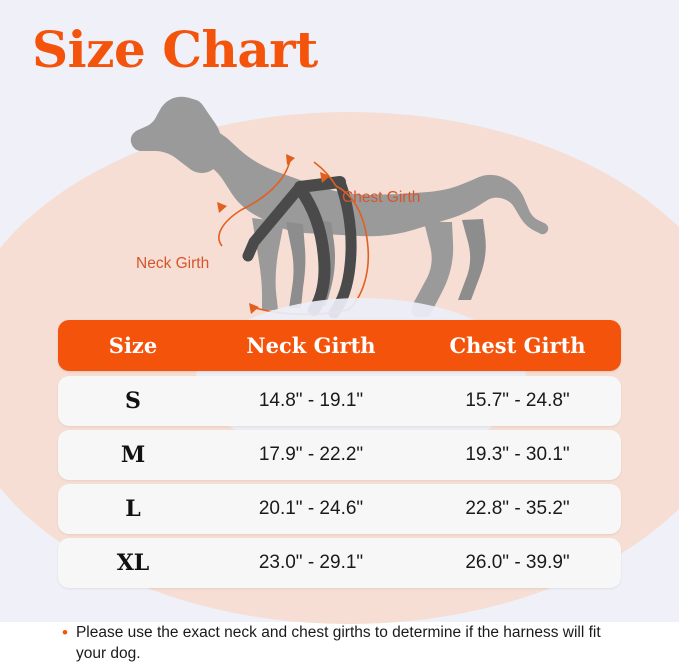 The height and width of the screenshot is (670, 679). What do you see at coordinates (311, 400) in the screenshot?
I see `cell-neck: 14.8" - 19.1"` at bounding box center [311, 400].